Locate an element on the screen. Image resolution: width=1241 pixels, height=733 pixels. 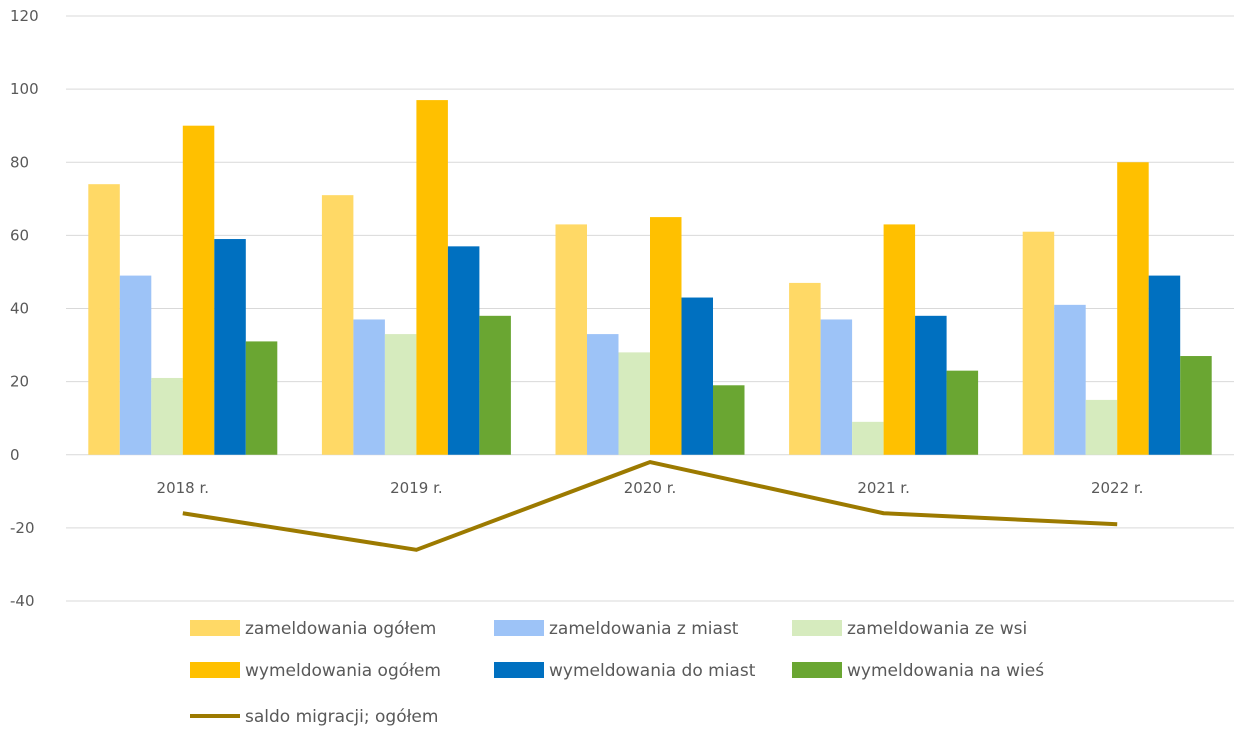
legend-label: wymeldowania ogółem is located at coordinates (343, 671).